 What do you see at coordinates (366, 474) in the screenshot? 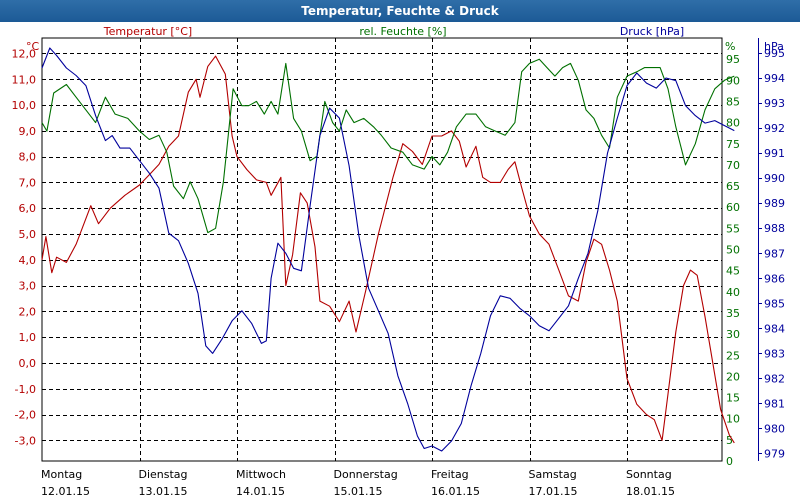
I see `x-day-label: Donnerstag` at bounding box center [366, 474].